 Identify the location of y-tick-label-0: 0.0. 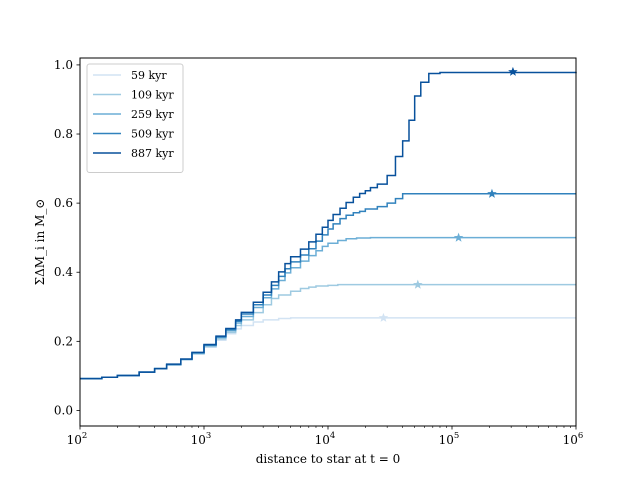
(63, 410).